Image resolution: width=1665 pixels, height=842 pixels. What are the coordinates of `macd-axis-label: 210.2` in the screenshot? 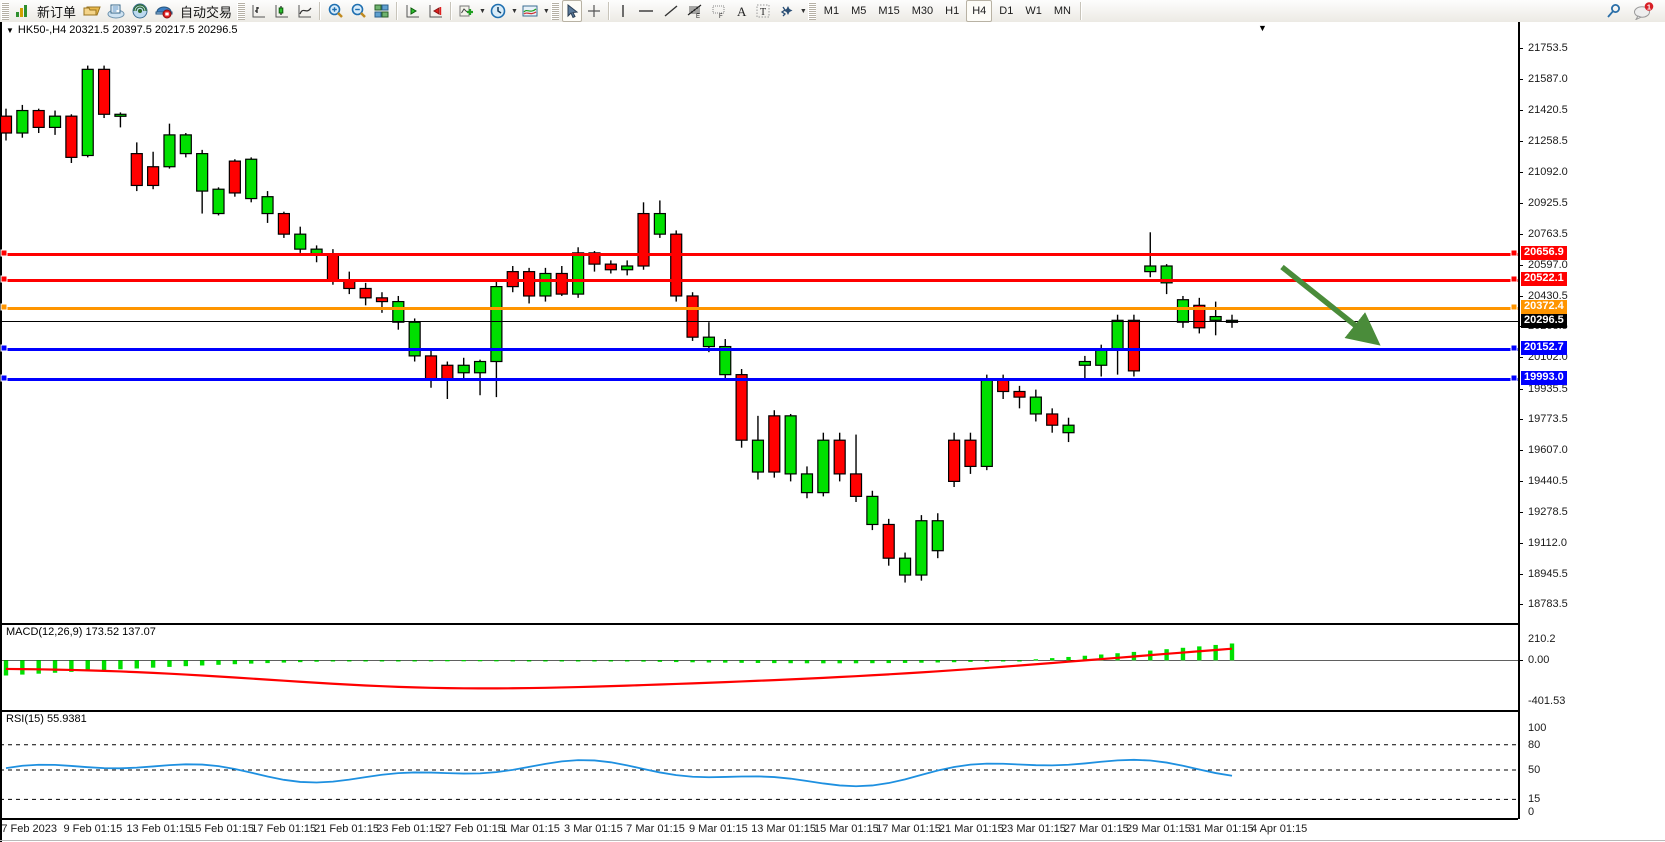 It's located at (1542, 639).